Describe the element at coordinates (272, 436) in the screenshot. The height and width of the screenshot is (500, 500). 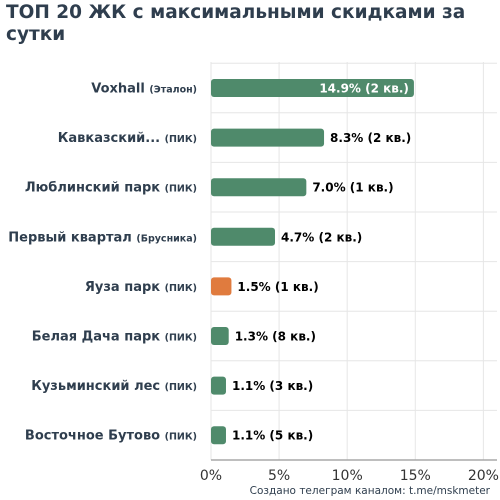
I see `bar-value-label: 1.1% (5 кв.)` at that location.